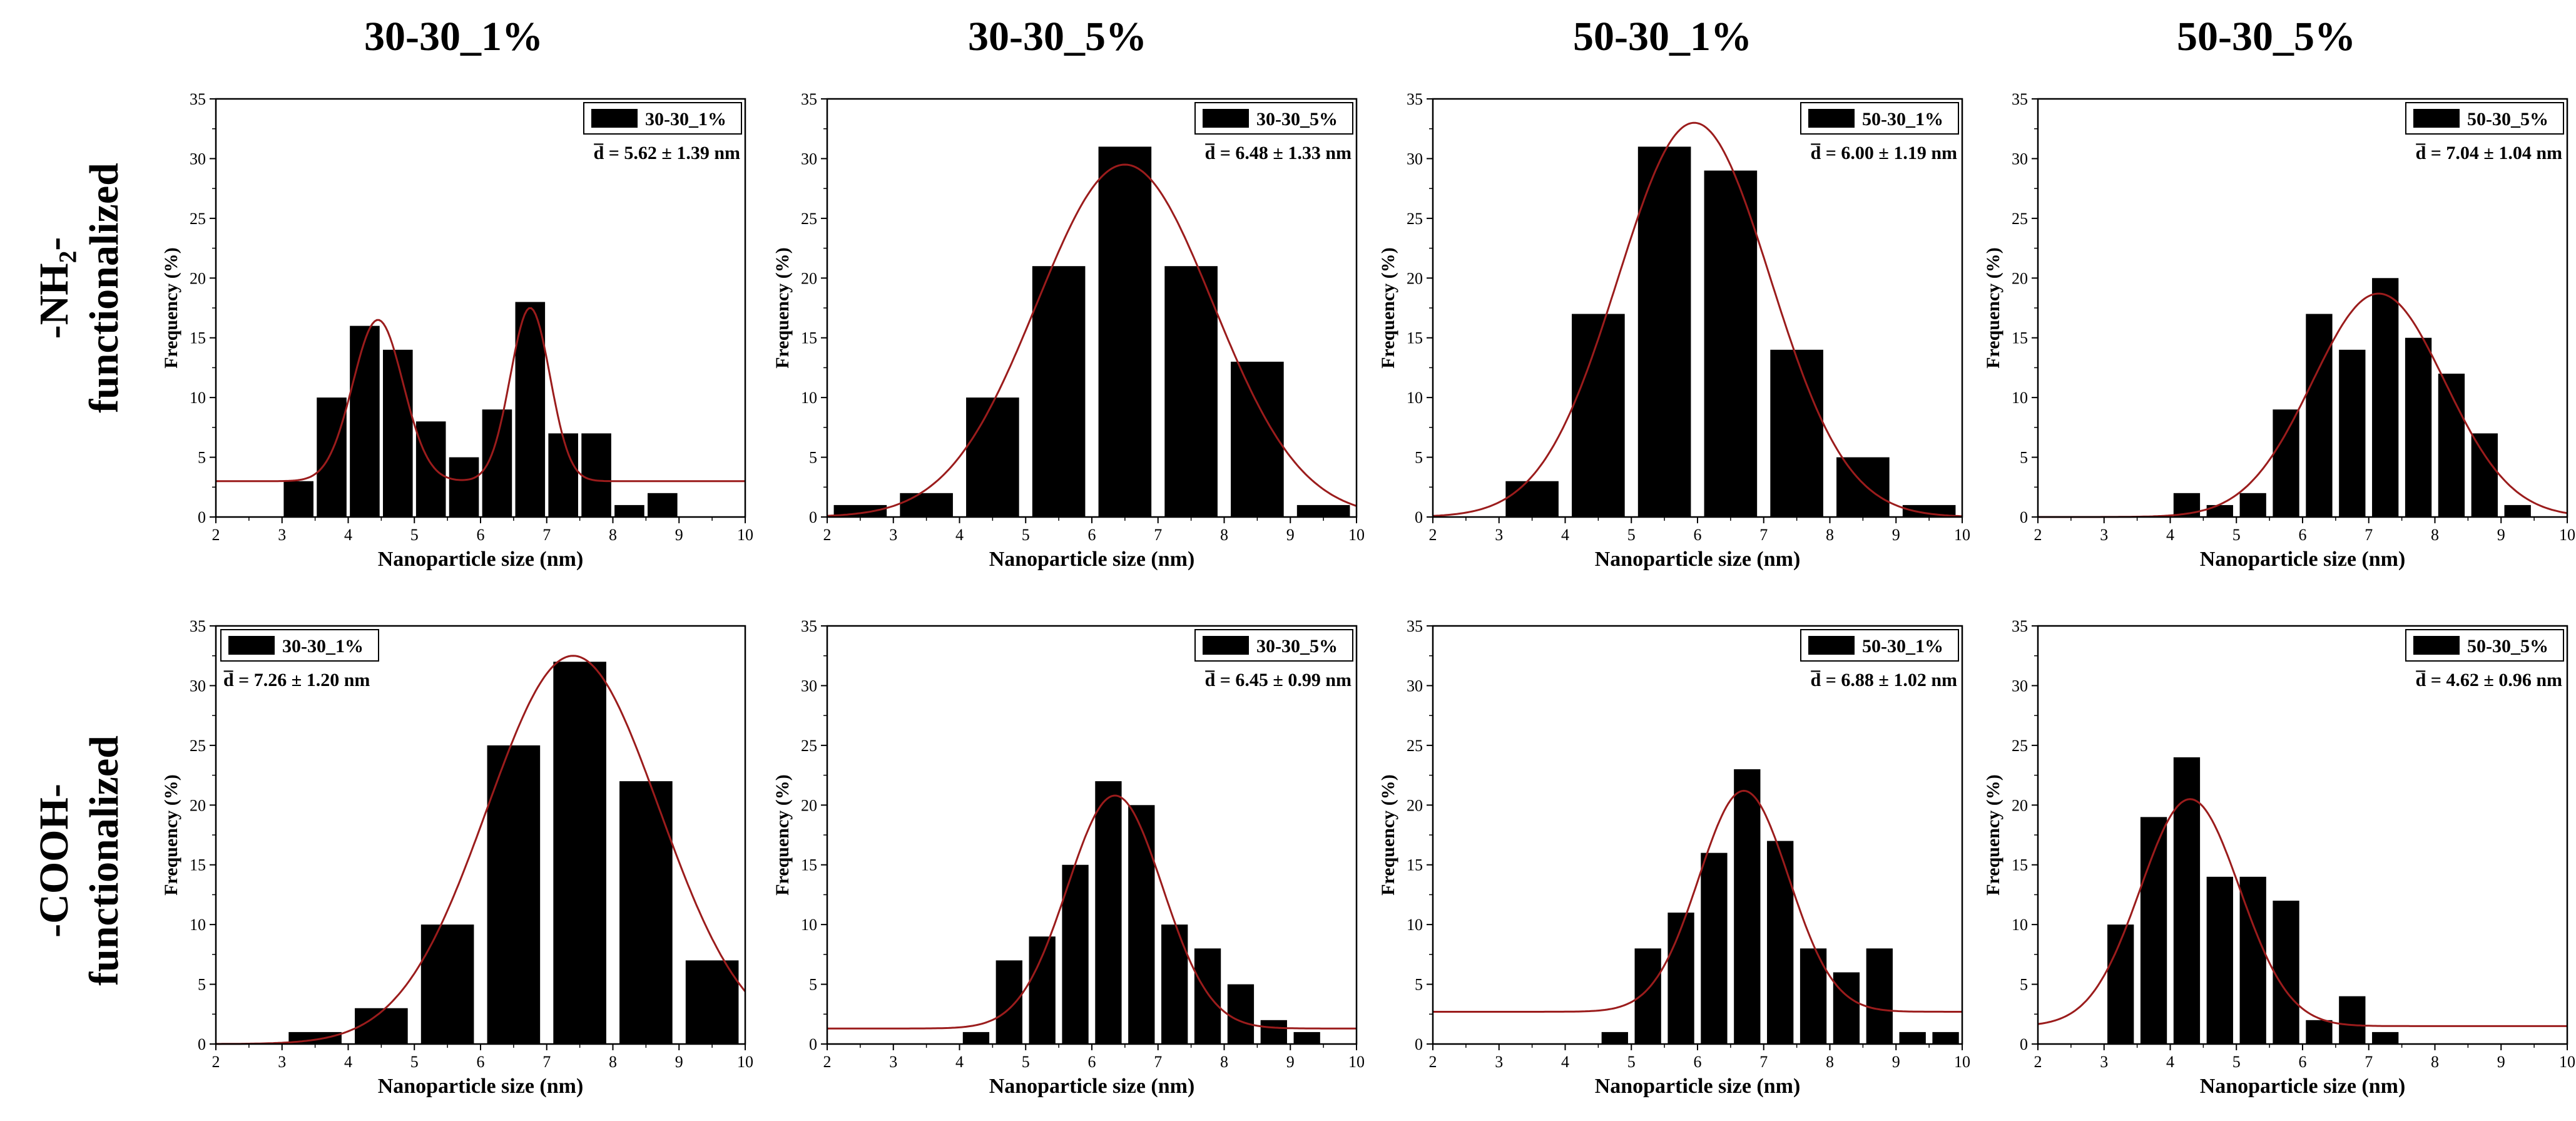 The height and width of the screenshot is (1121, 2576). I want to click on y-tick-label: 15, so click(1415, 865).